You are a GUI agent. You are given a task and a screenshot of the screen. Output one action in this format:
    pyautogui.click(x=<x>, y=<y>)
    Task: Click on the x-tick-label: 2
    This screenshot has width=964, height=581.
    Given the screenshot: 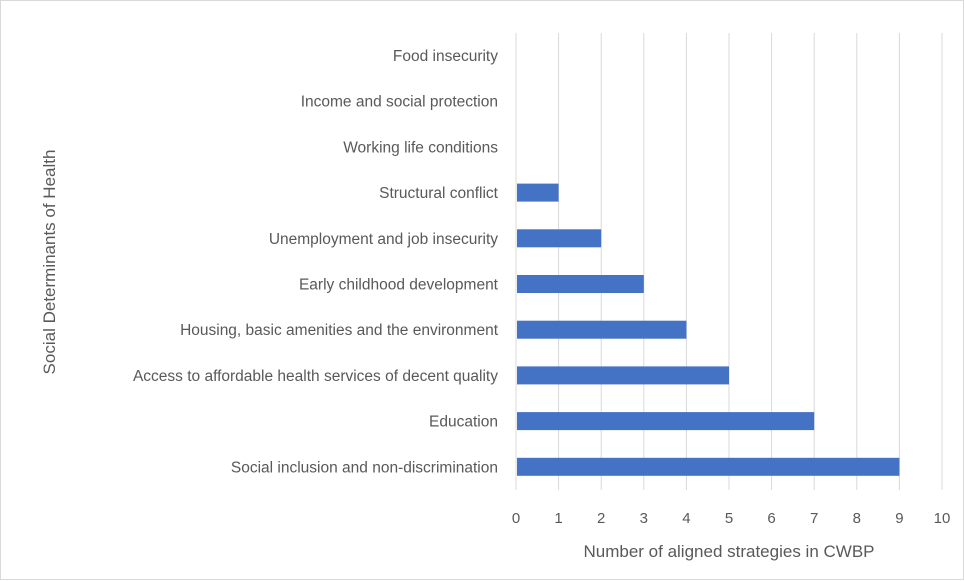 What is the action you would take?
    pyautogui.click(x=601, y=518)
    